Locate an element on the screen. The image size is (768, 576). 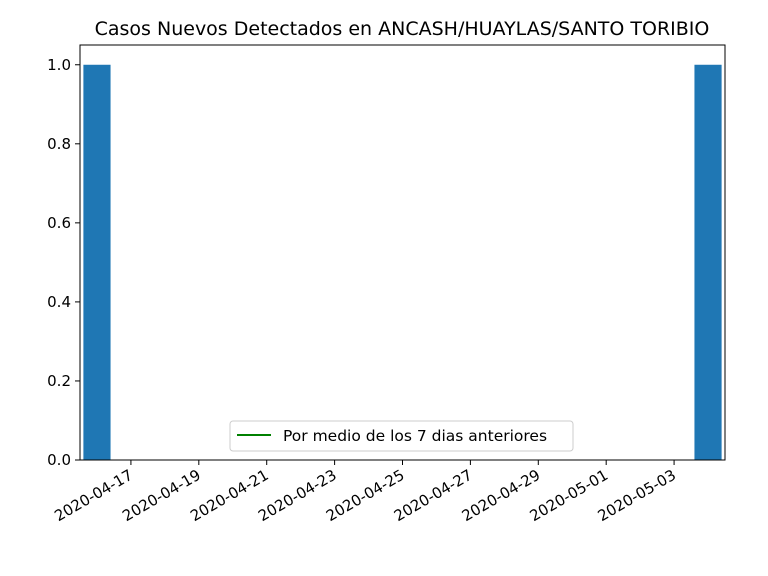
legend-box is located at coordinates (401, 436).